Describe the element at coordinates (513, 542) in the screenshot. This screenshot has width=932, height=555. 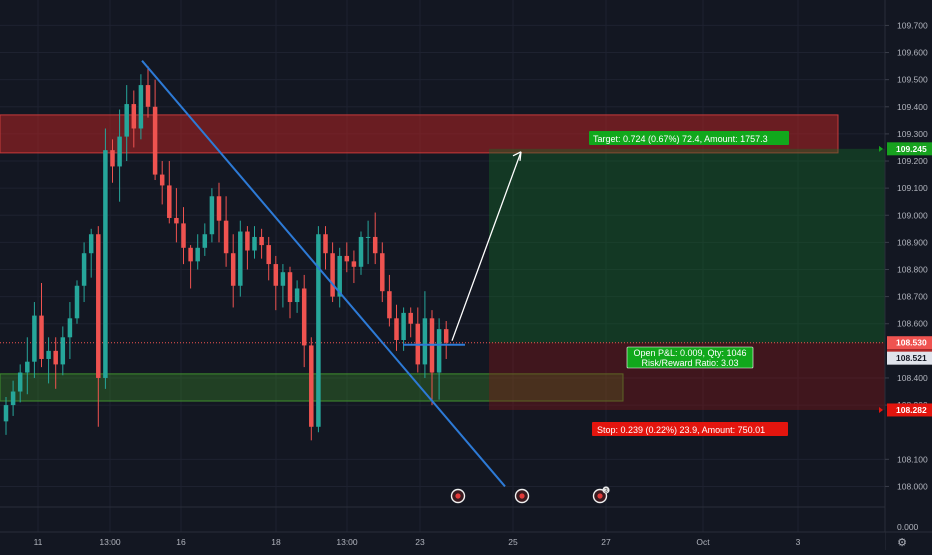
I see `time-tick-label: 25` at that location.